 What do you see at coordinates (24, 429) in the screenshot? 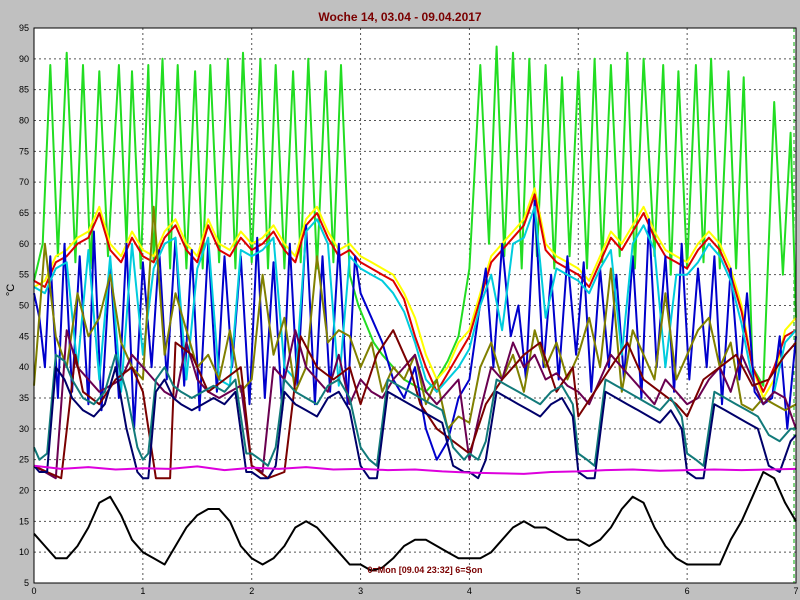
I see `y-tick-label: 30` at bounding box center [24, 429].